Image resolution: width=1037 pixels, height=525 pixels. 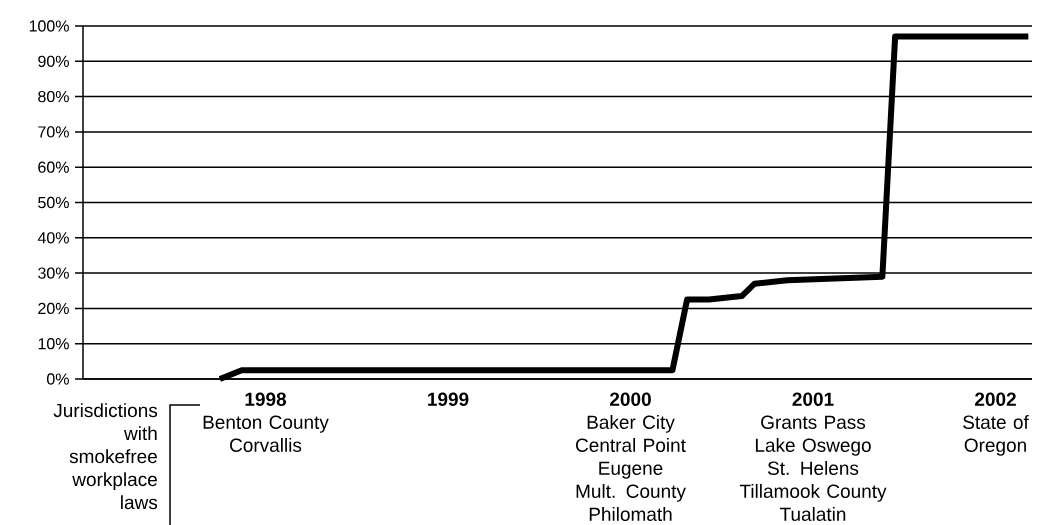 What do you see at coordinates (266, 422) in the screenshot?
I see `x-tick-label: 1998 Benton County Corvallis` at bounding box center [266, 422].